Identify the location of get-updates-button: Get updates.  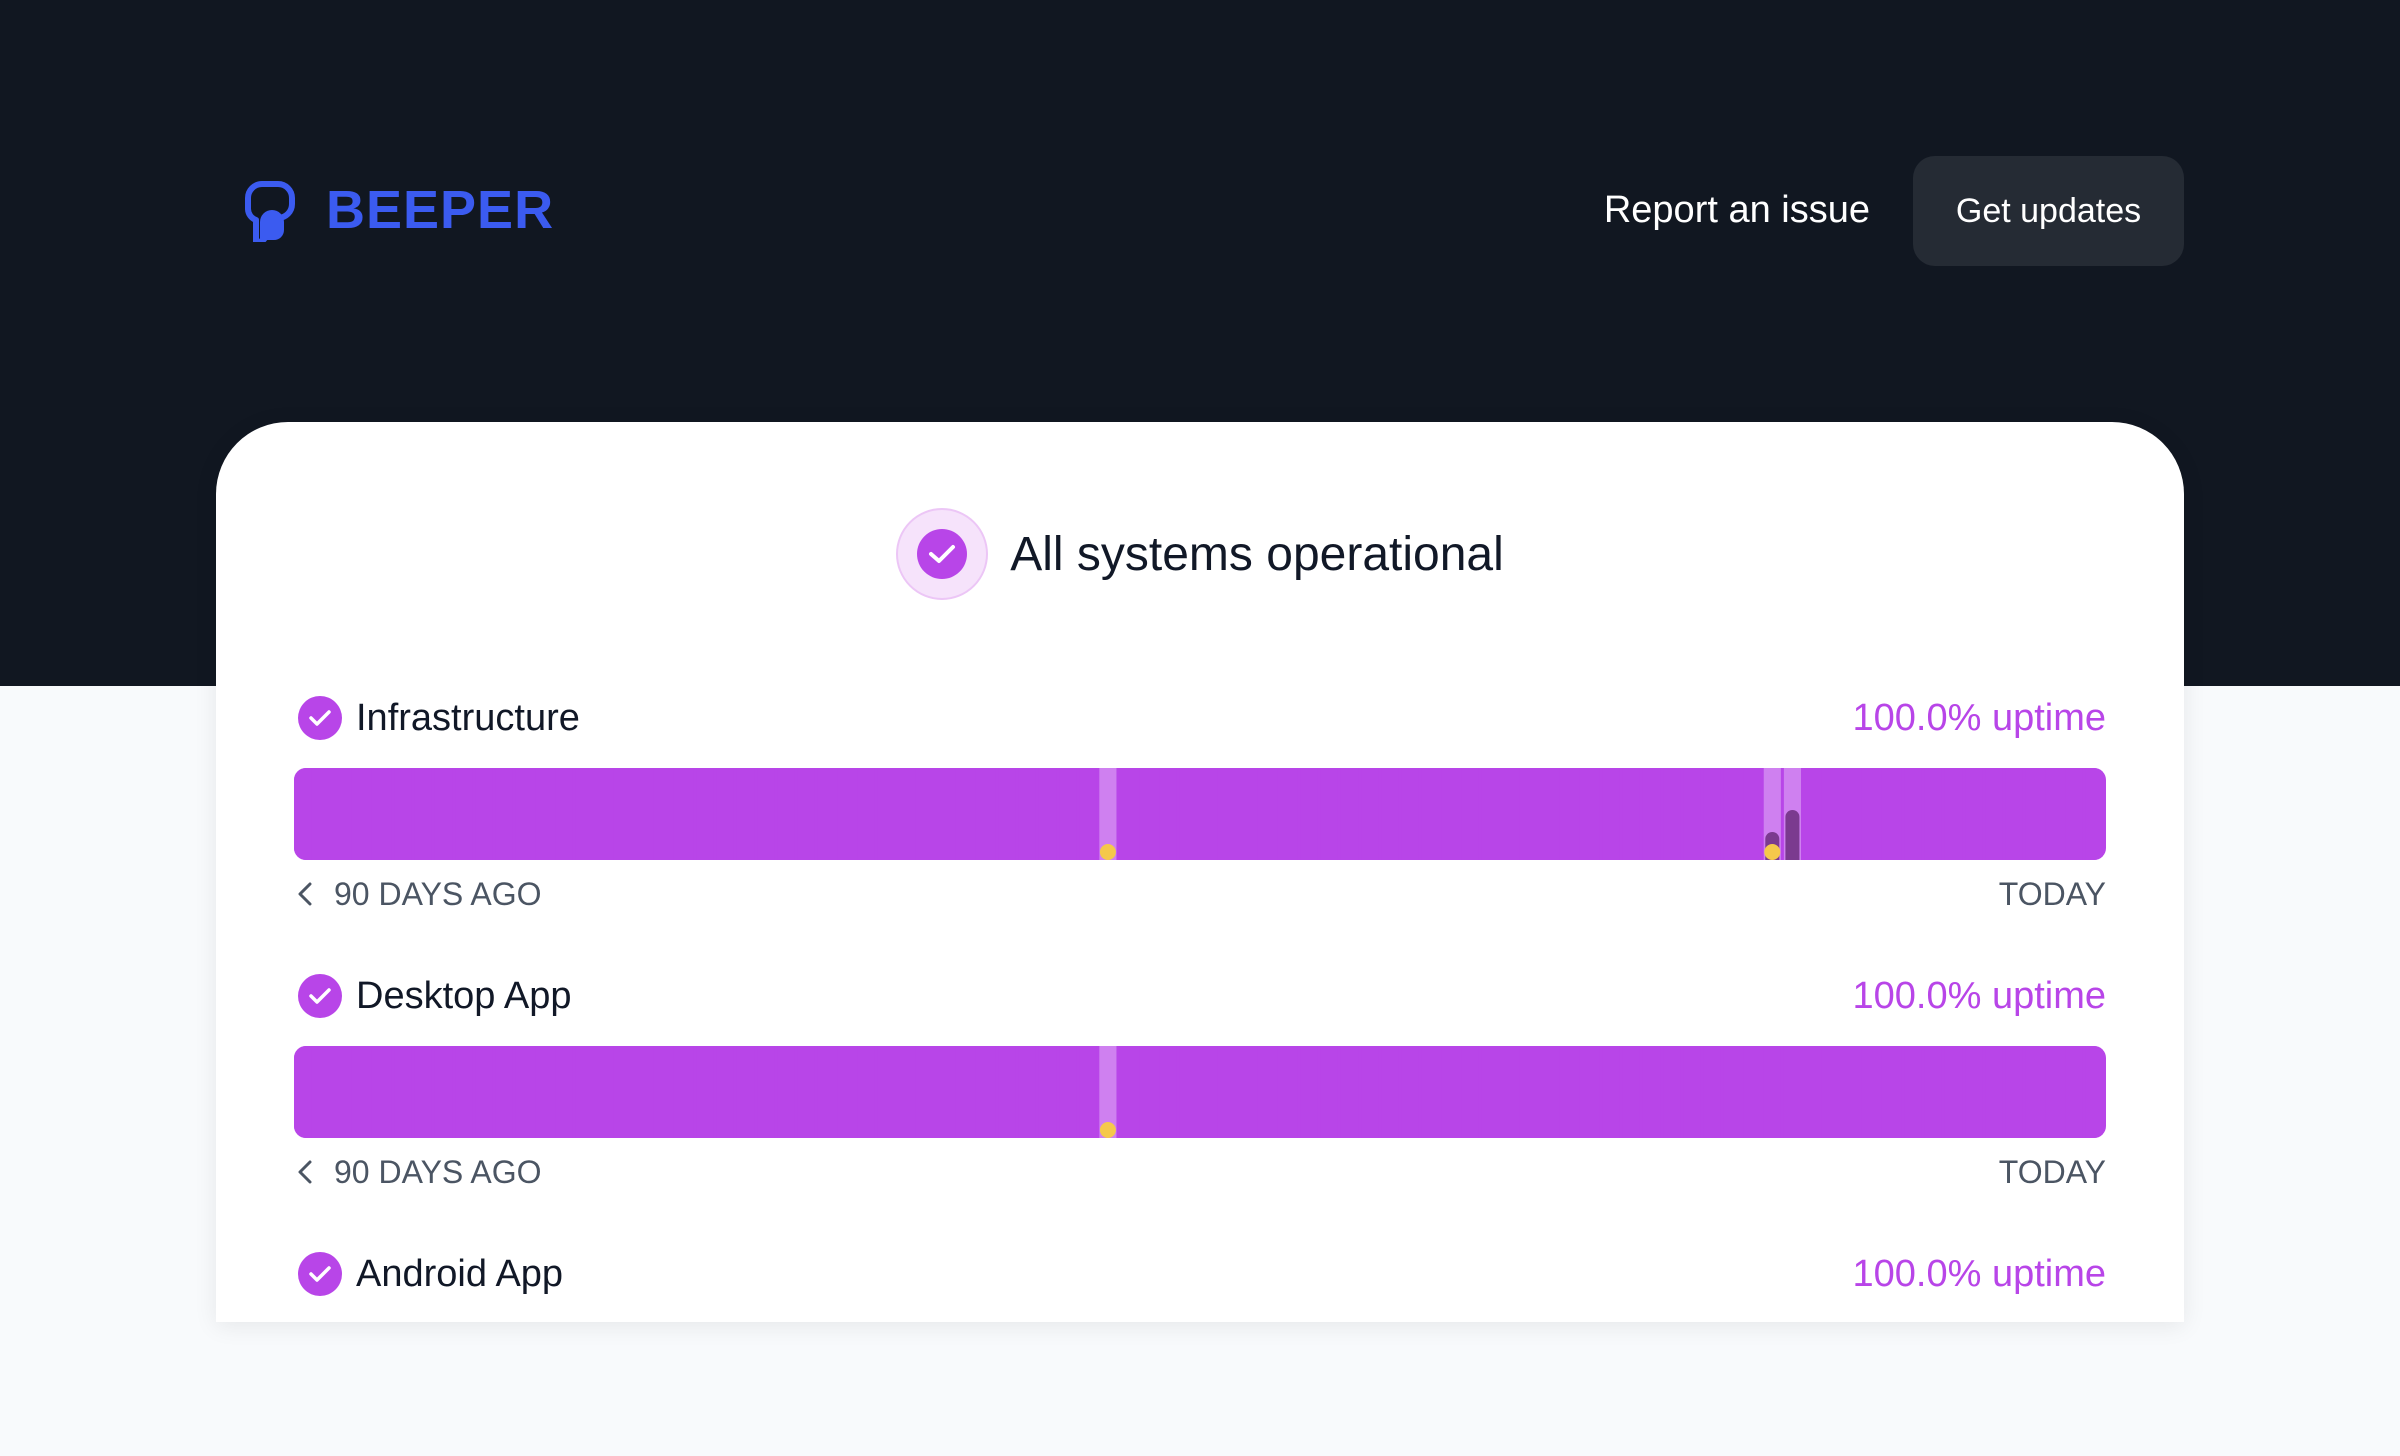
(2048, 211).